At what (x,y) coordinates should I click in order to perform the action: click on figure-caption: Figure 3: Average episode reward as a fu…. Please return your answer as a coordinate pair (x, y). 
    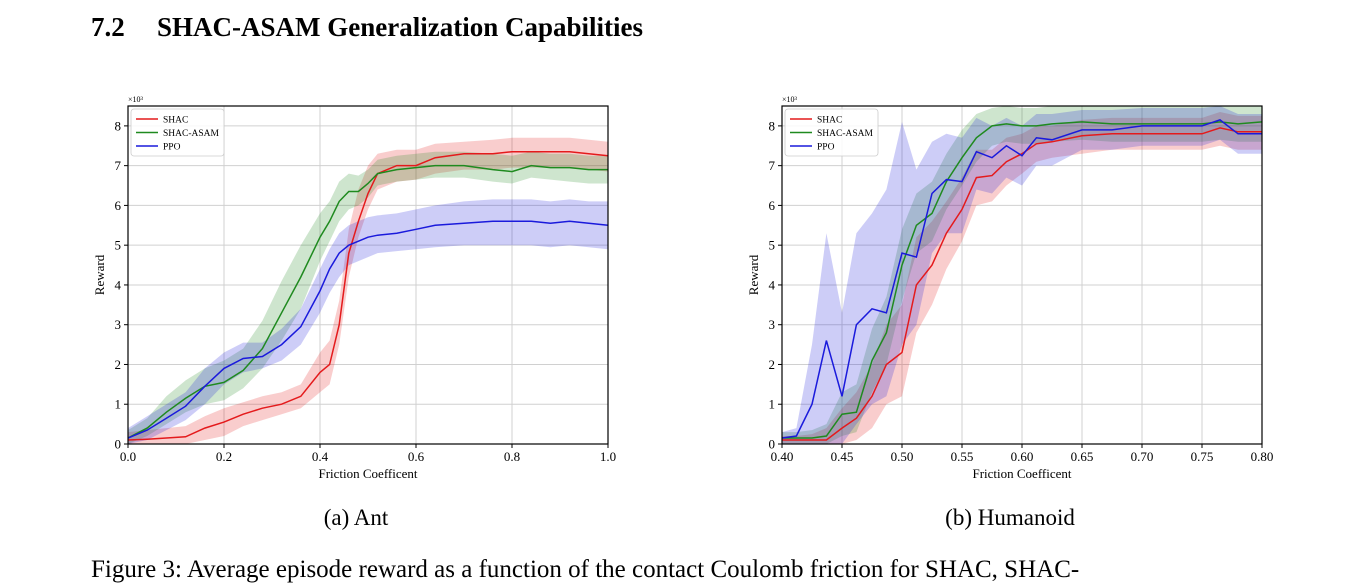
    Looking at the image, I should click on (585, 569).